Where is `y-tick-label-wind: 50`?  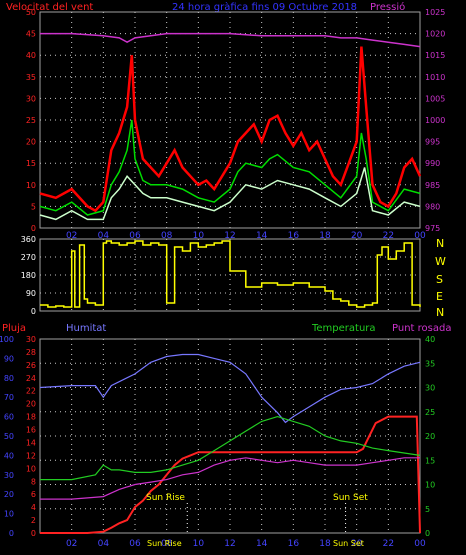 y-tick-label-wind: 50 is located at coordinates (31, 12).